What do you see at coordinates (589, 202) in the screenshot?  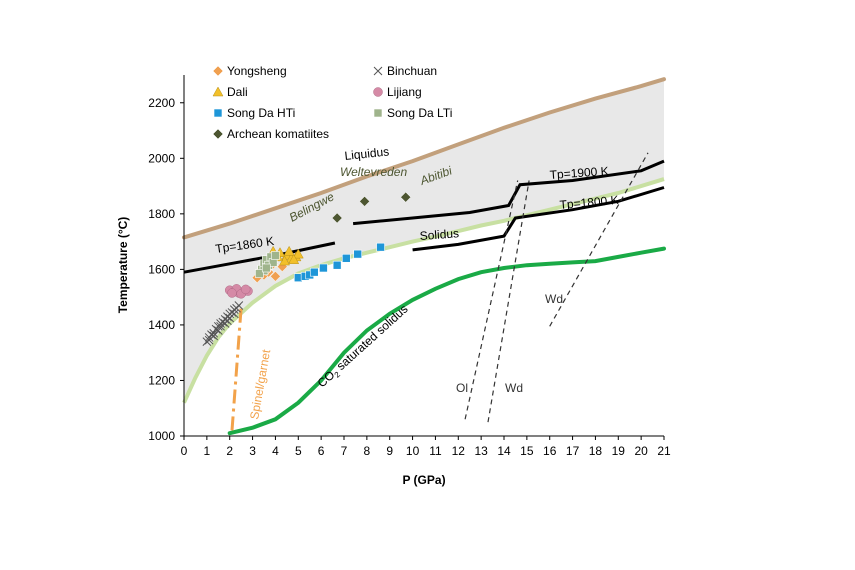 I see `tp1800-label: Tp=1800 K` at bounding box center [589, 202].